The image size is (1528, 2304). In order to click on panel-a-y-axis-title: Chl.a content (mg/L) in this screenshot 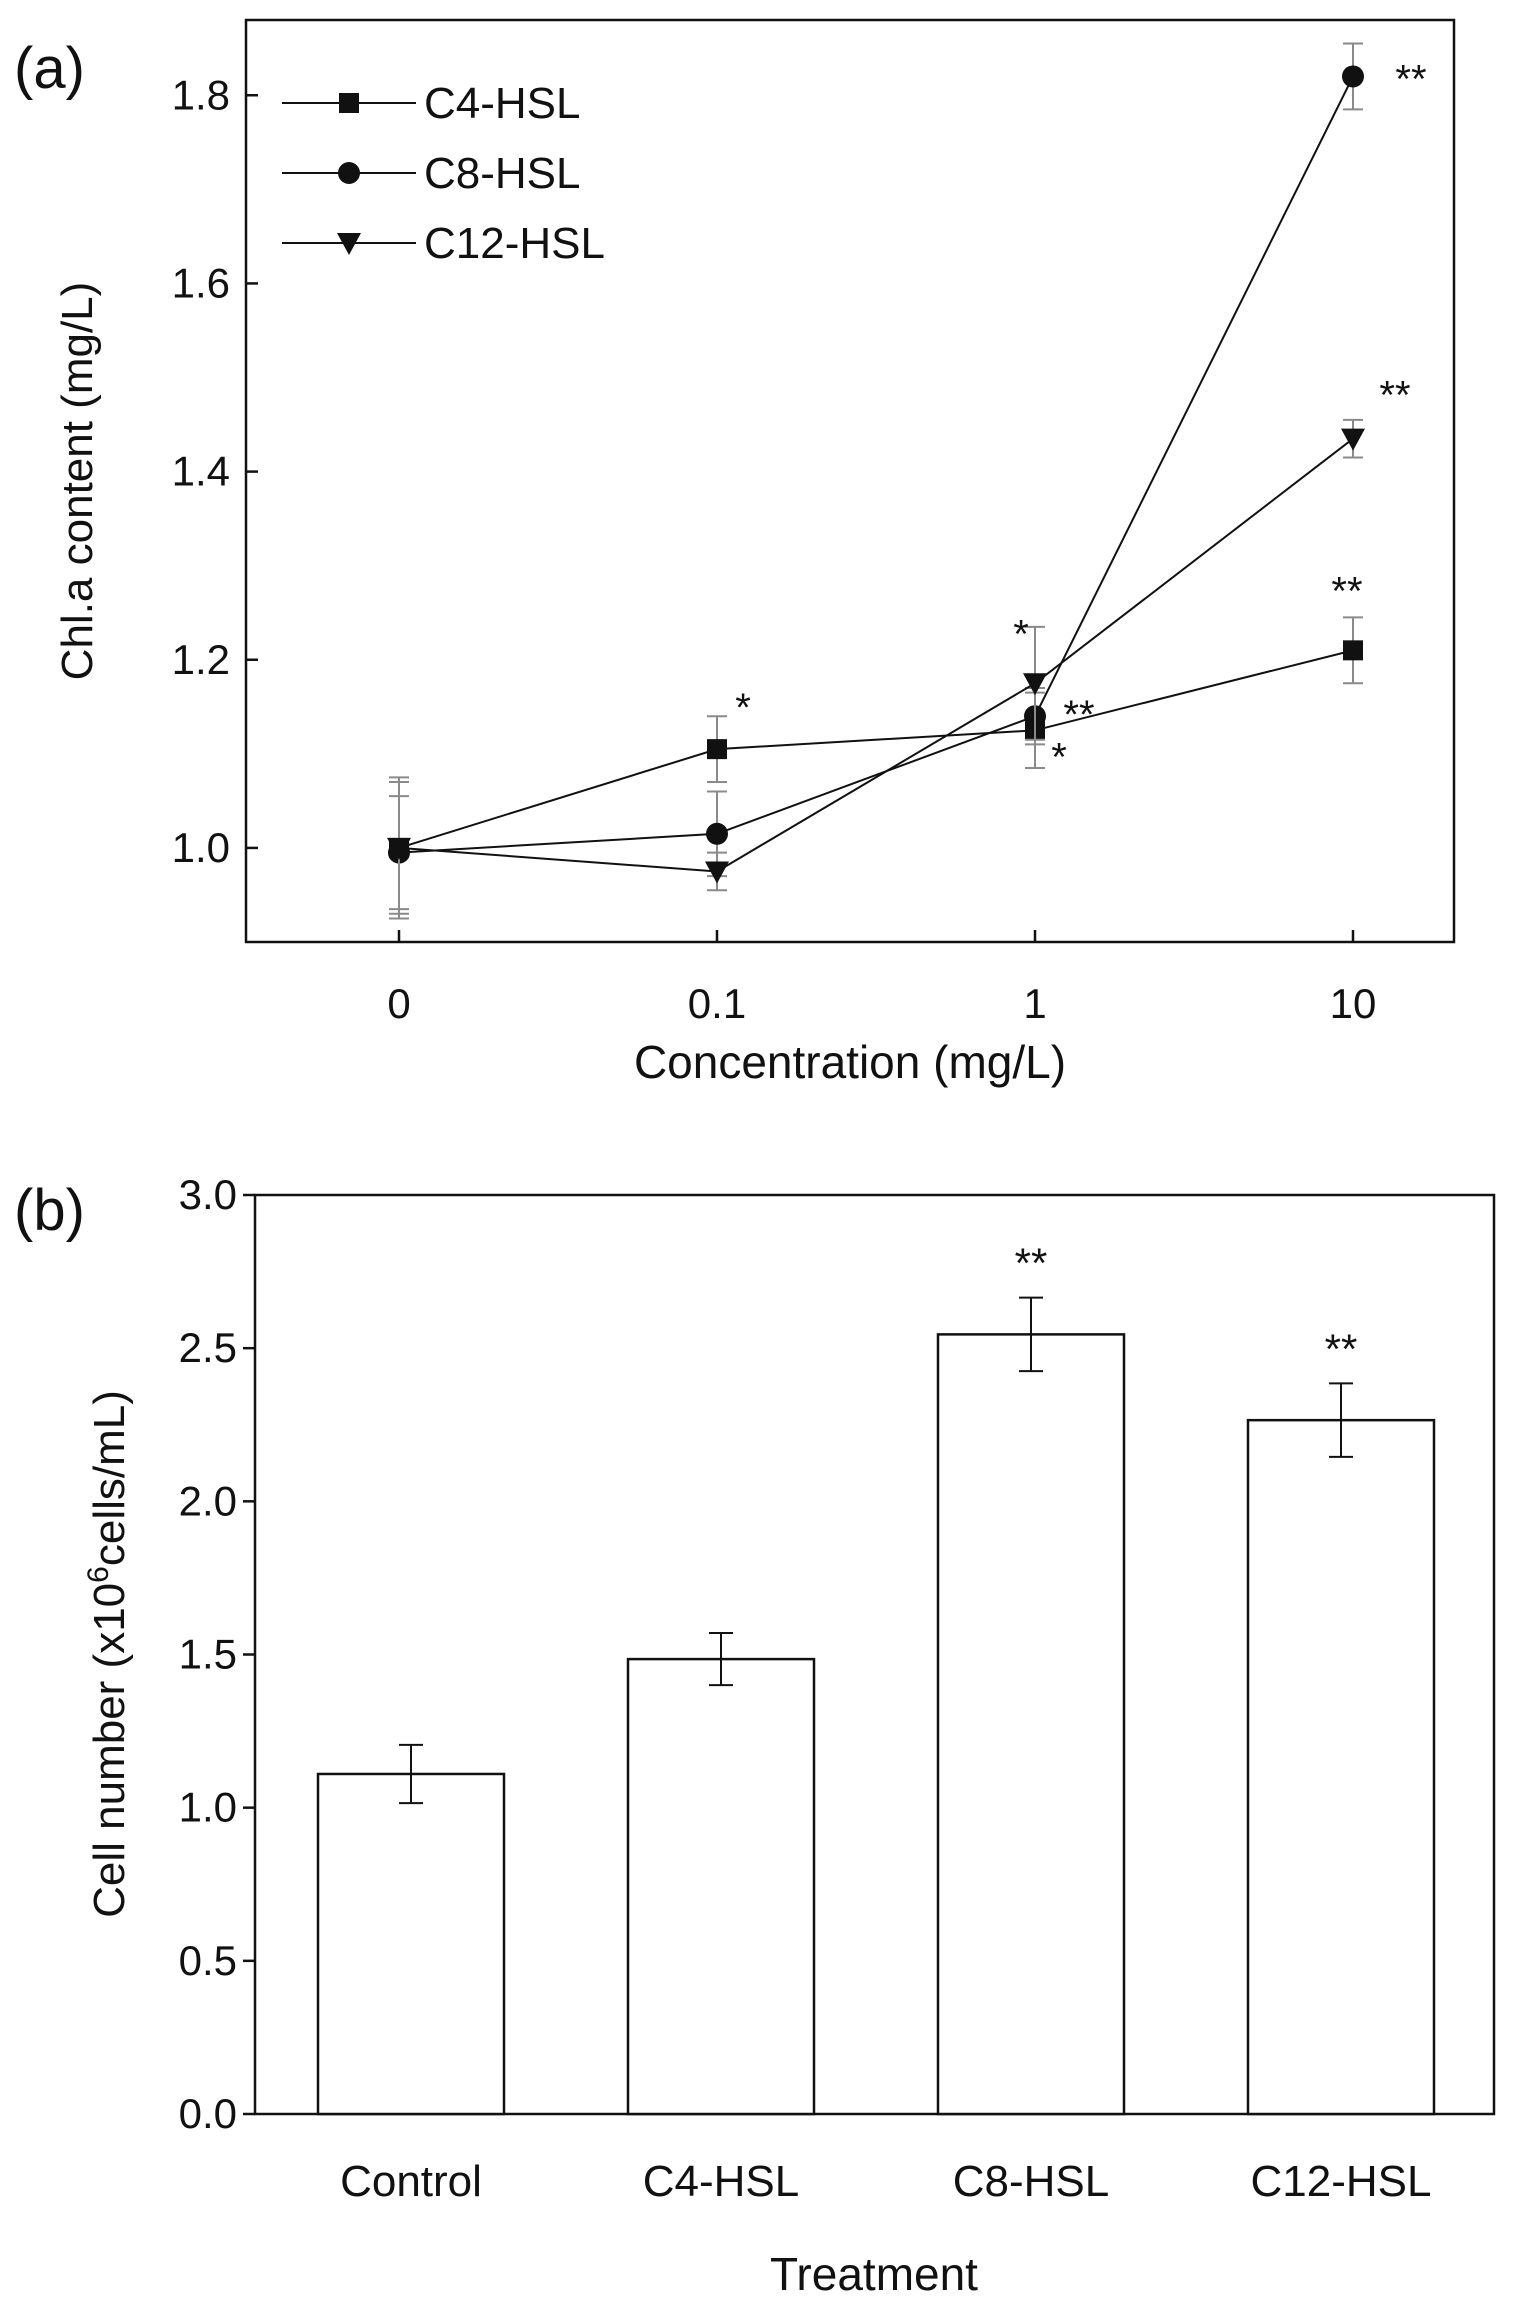, I will do `click(77, 481)`.